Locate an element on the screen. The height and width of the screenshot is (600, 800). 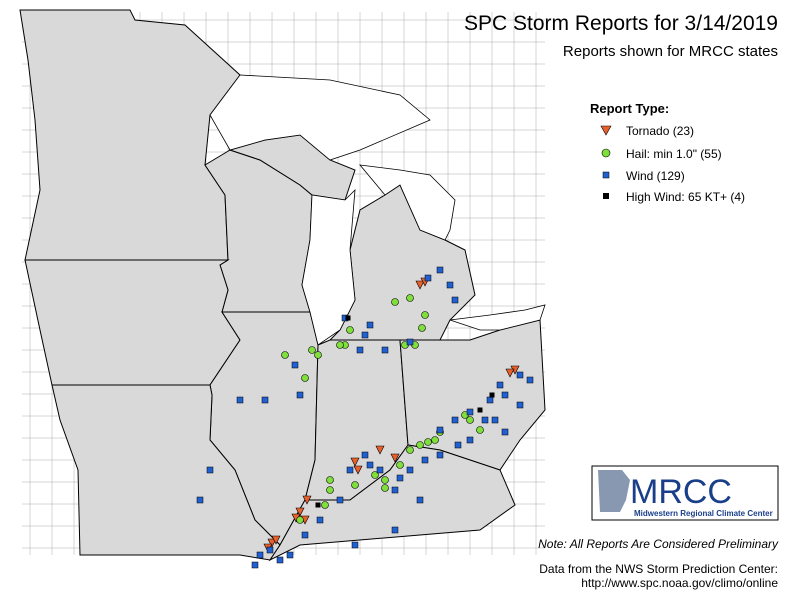
title: SPC Storm Reports for 3/14/2019 is located at coordinates (621, 23).